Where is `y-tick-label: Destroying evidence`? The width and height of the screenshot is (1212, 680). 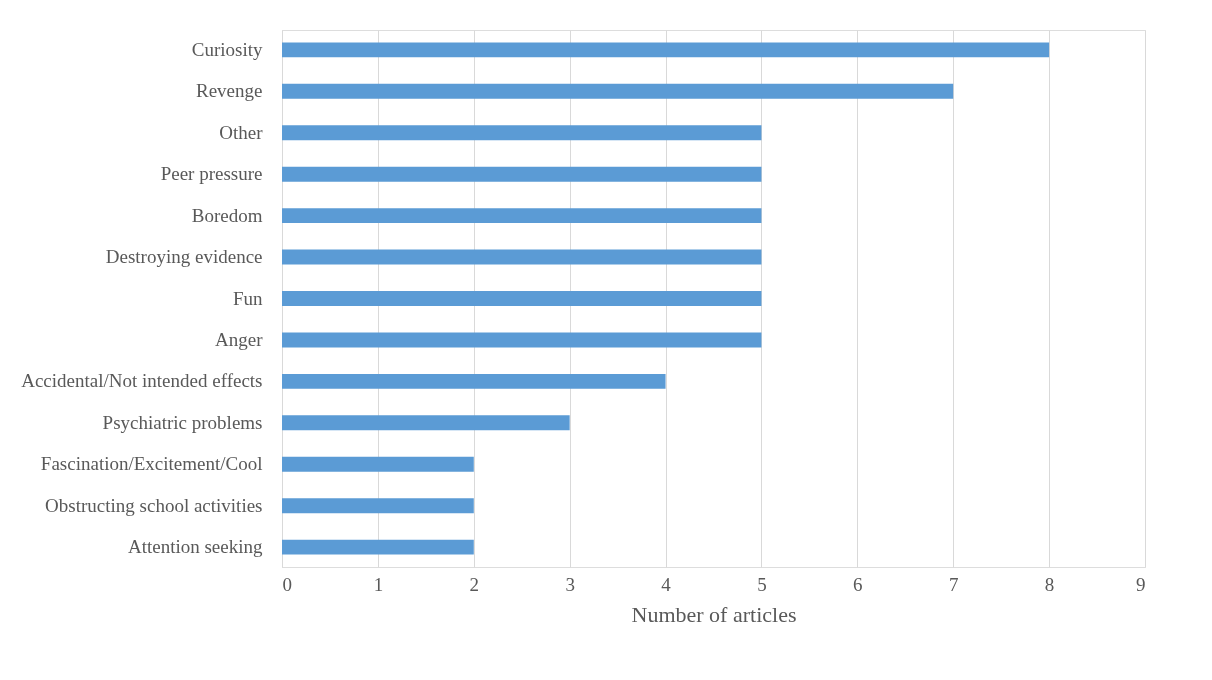
y-tick-label: Destroying evidence is located at coordinates (184, 257).